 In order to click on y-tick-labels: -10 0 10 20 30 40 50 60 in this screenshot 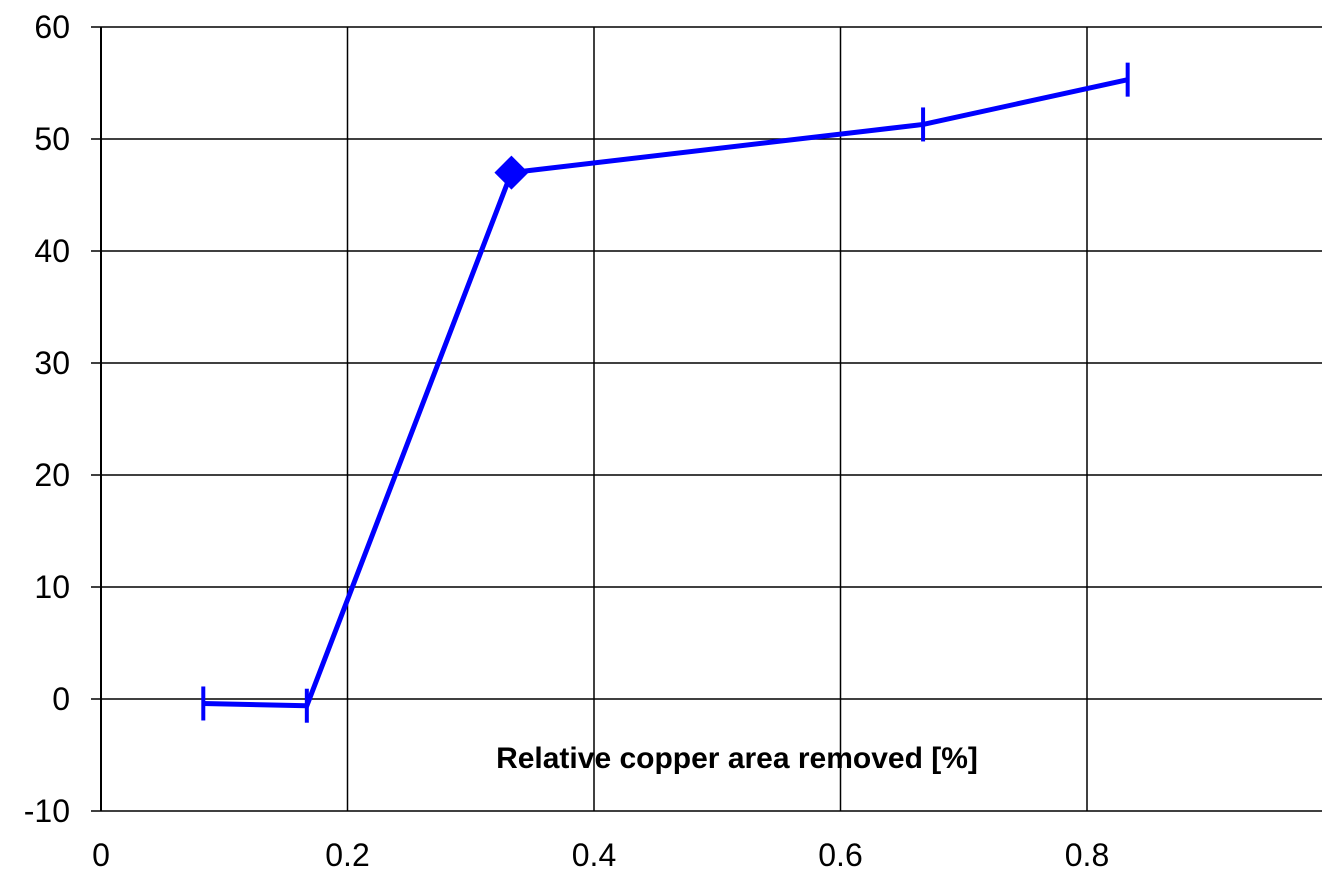, I will do `click(47, 419)`.